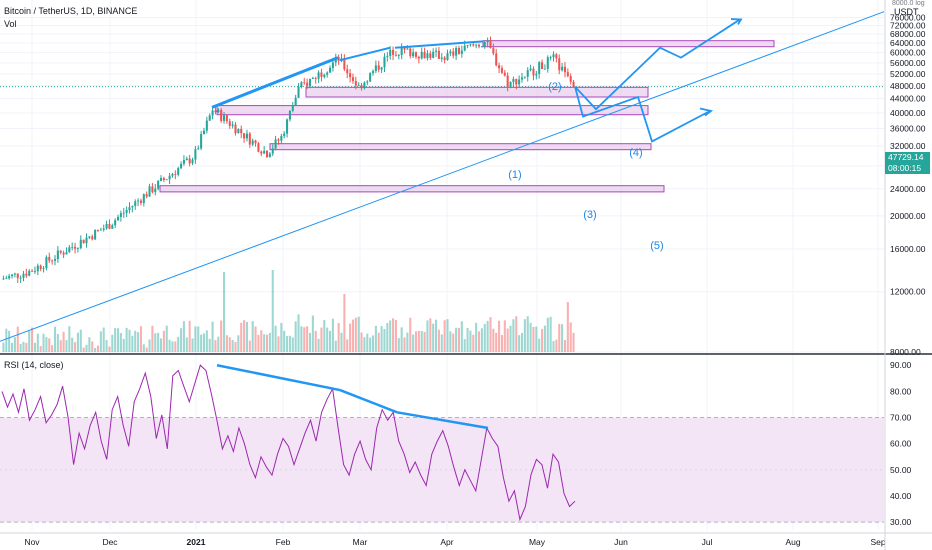 This screenshot has height=550, width=932. Describe the element at coordinates (656, 246) in the screenshot. I see `wave-label: (5)` at that location.